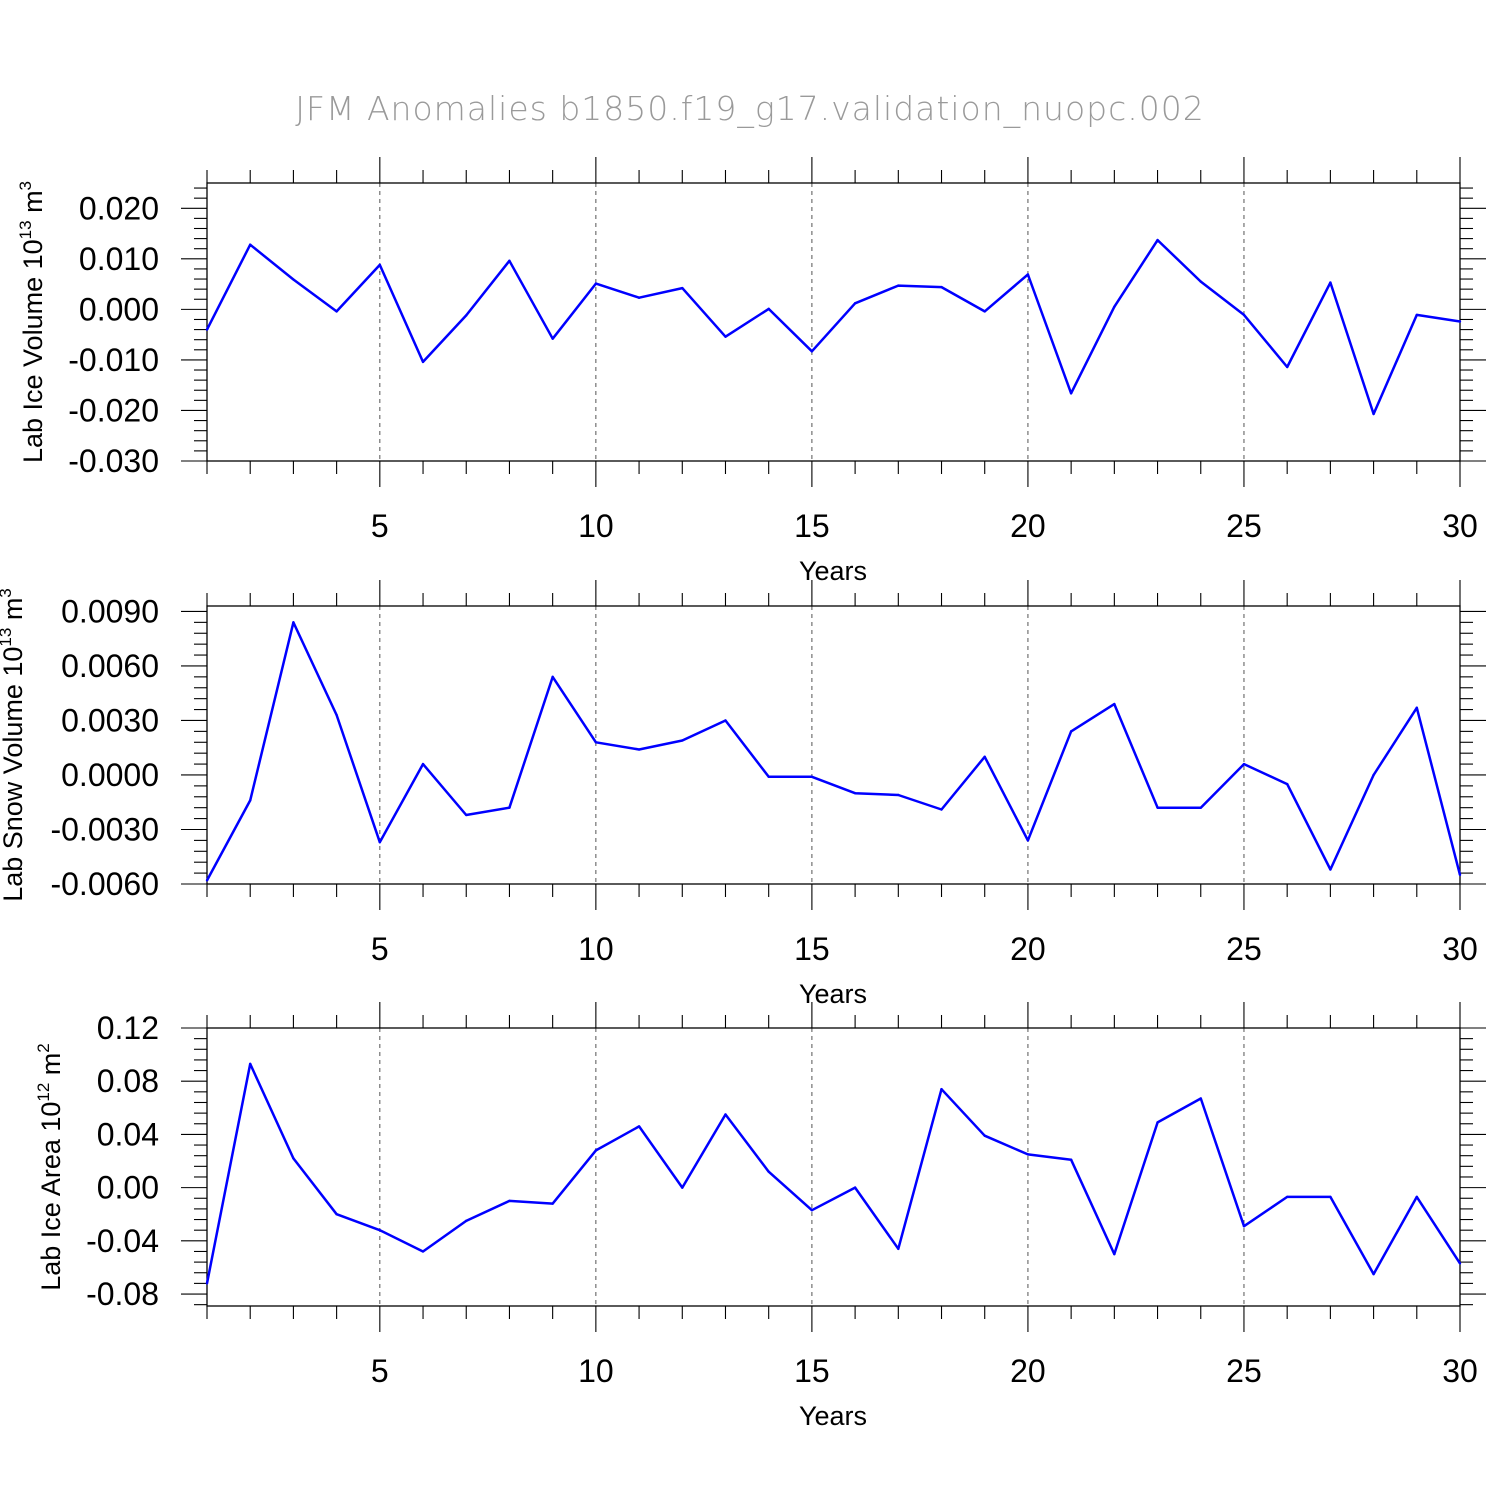 The width and height of the screenshot is (1500, 1500). Describe the element at coordinates (119, 309) in the screenshot. I see `y-tick-label: 0.000` at that location.